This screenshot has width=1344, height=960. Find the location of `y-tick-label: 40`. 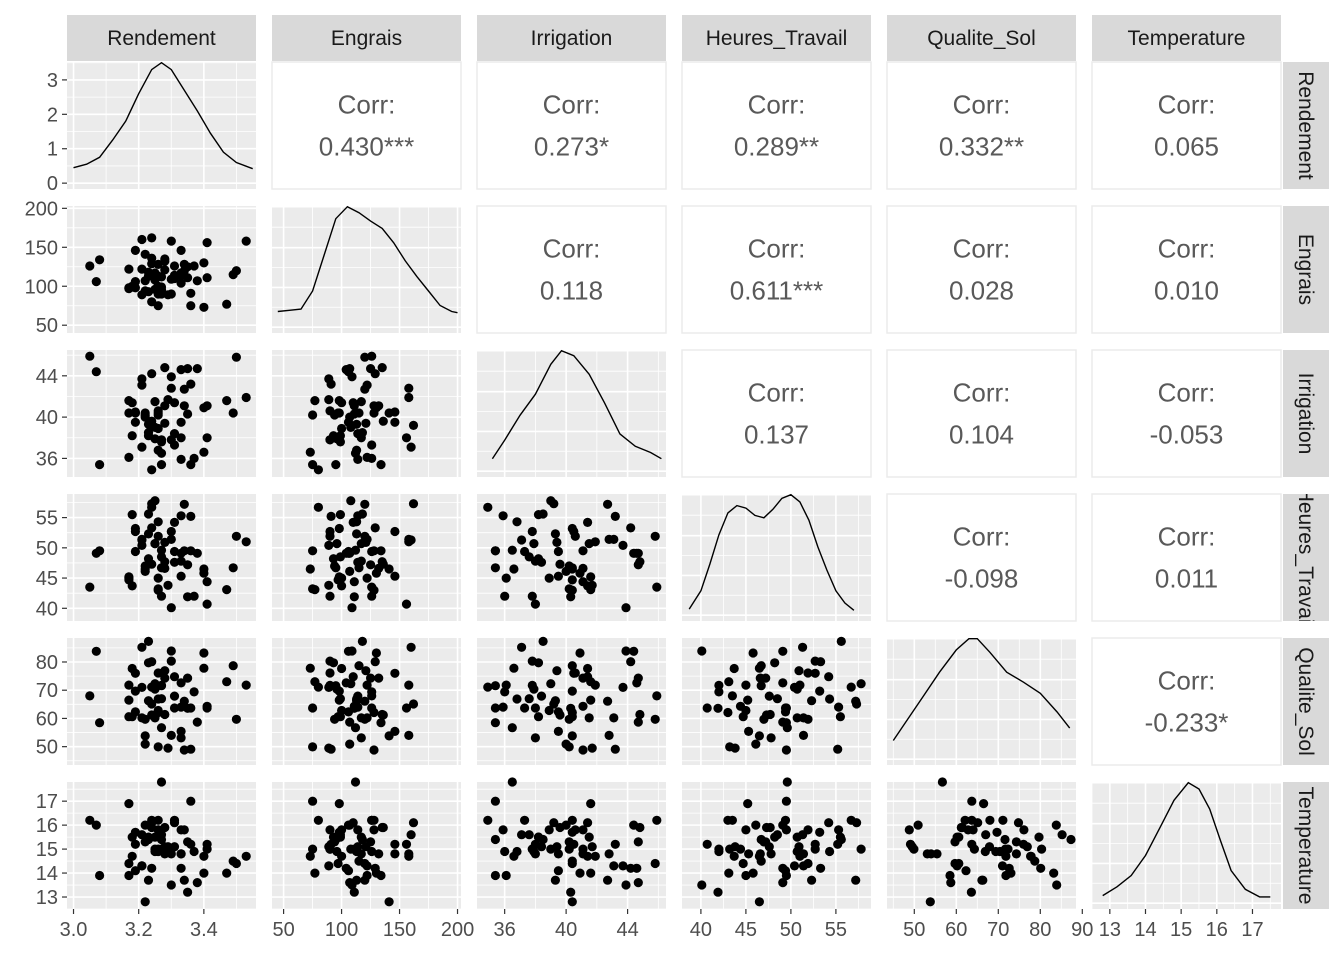

y-tick-label: 40 is located at coordinates (47, 609).